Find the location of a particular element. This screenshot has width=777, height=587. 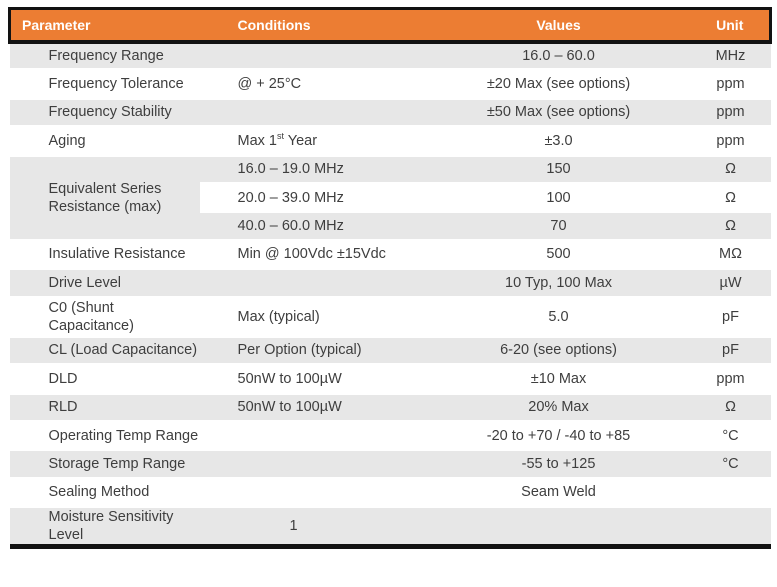

table-row: 40.0 – 60.0 MHz 70 Ω is located at coordinates (390, 225).